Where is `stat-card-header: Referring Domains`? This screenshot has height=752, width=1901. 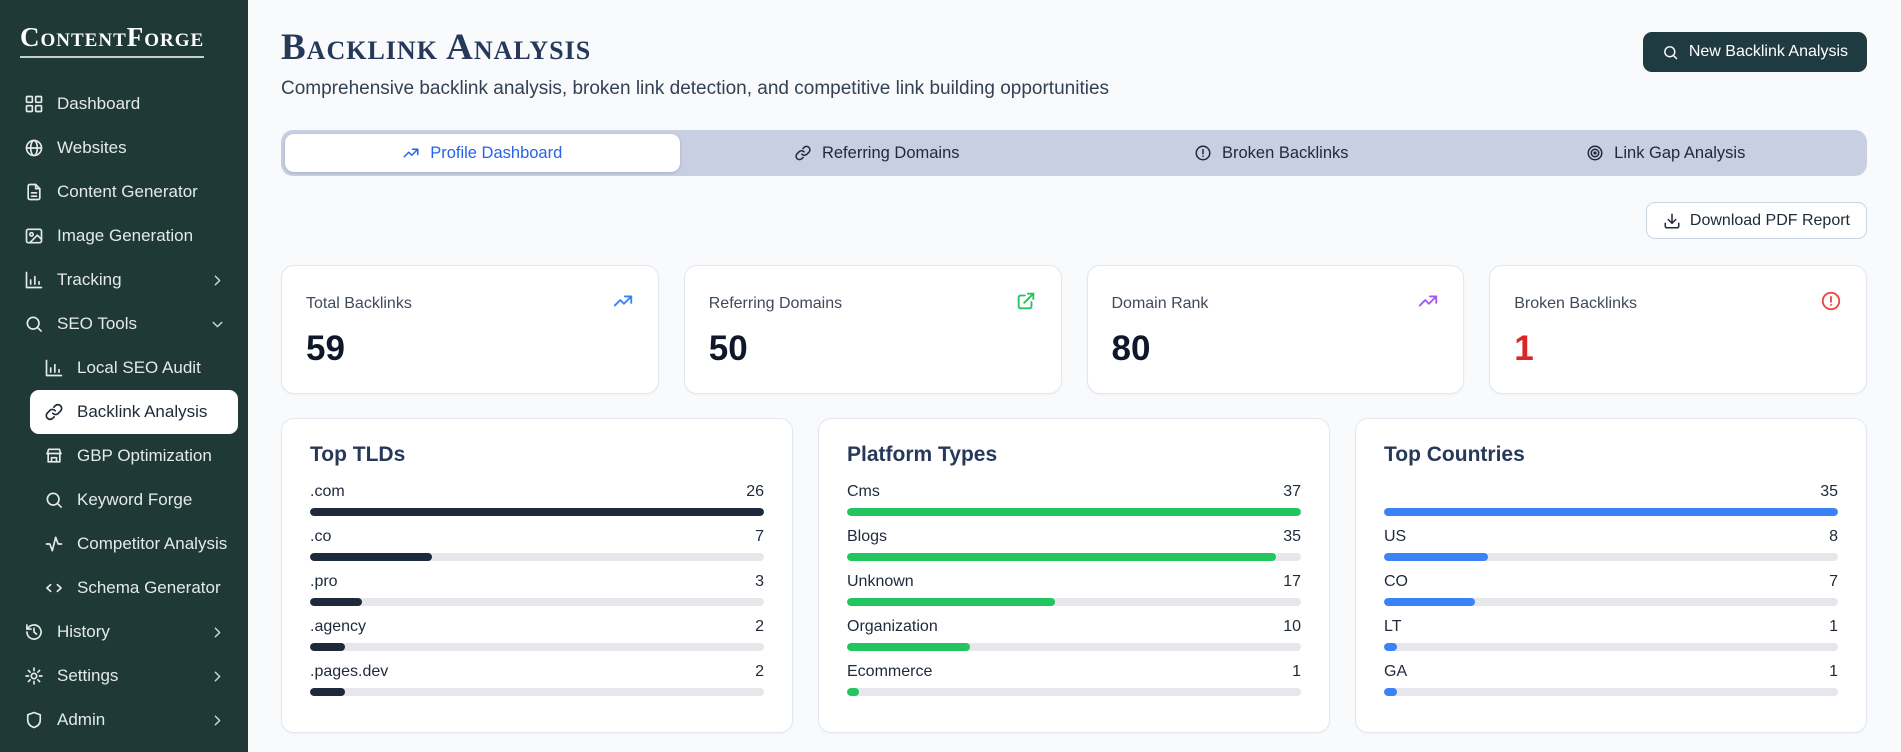
stat-card-header: Referring Domains is located at coordinates (873, 303).